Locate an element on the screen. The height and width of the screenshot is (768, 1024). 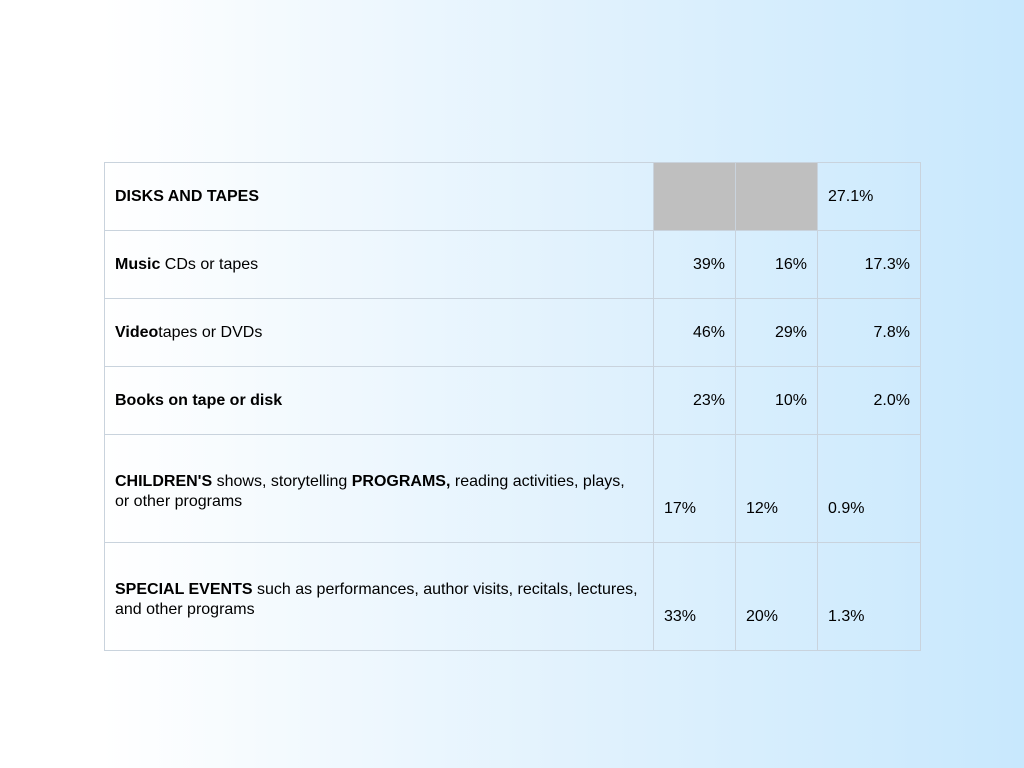
cell-col2: 12% is located at coordinates (776, 488).